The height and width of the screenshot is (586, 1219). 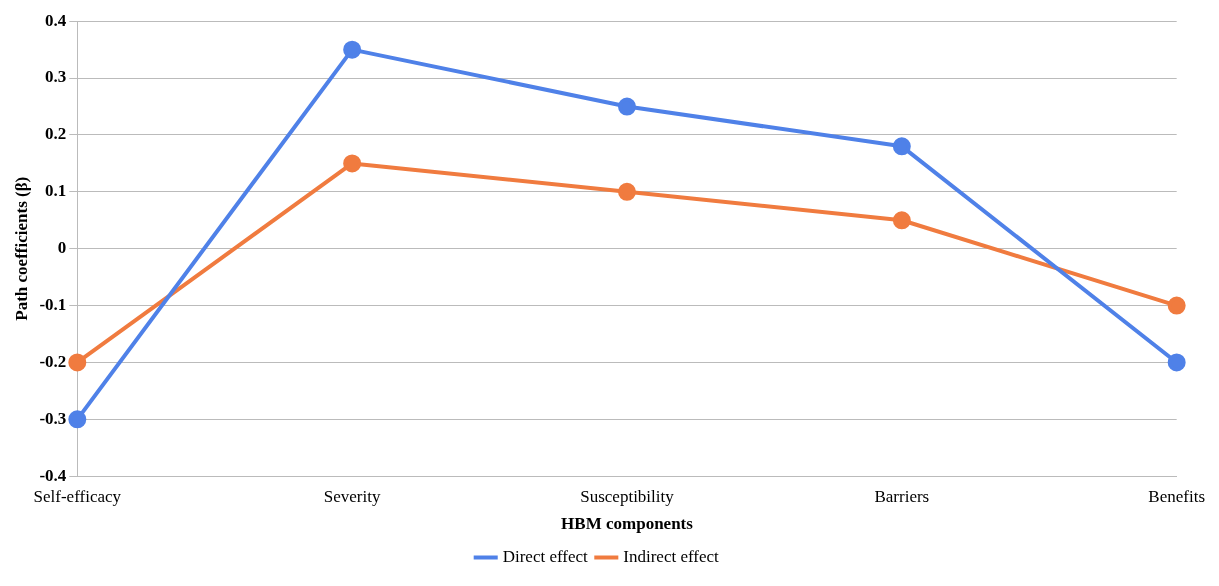 What do you see at coordinates (1176, 496) in the screenshot?
I see `x-tick-label: Benefits` at bounding box center [1176, 496].